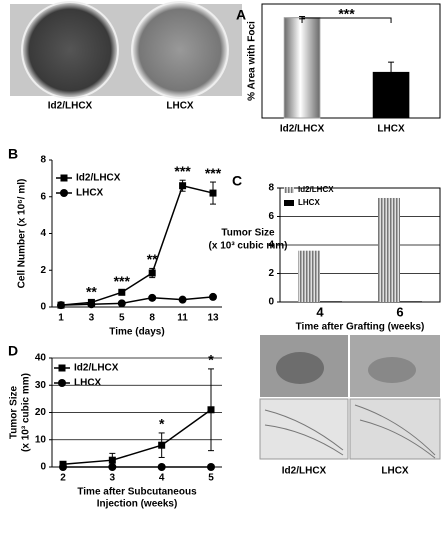  What do you see at coordinates (41, 358) in the screenshot?
I see `y-tick-label: 40` at bounding box center [41, 358].